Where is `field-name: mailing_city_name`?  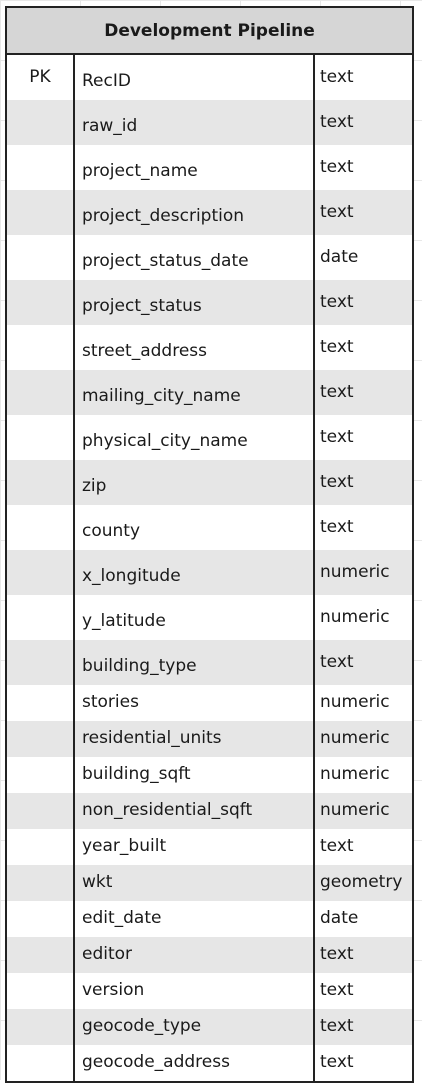 field-name: mailing_city_name is located at coordinates (193, 392).